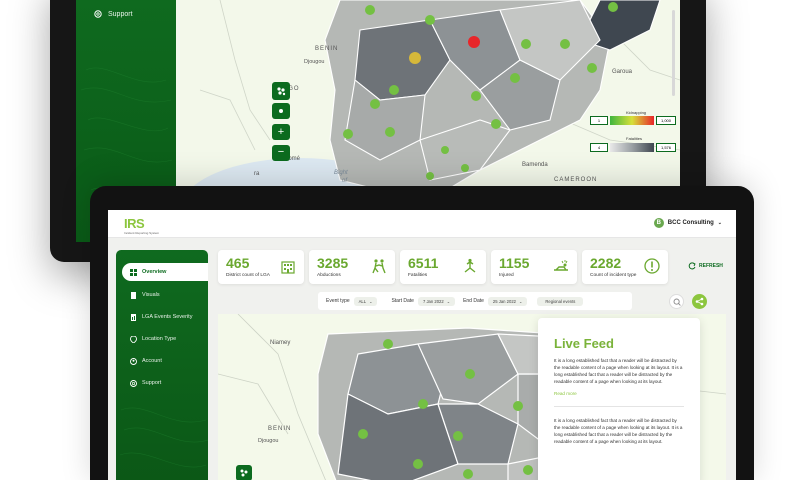  I want to click on end-date-filter: End Date 25 Jan 2022 ⌄, so click(495, 301).